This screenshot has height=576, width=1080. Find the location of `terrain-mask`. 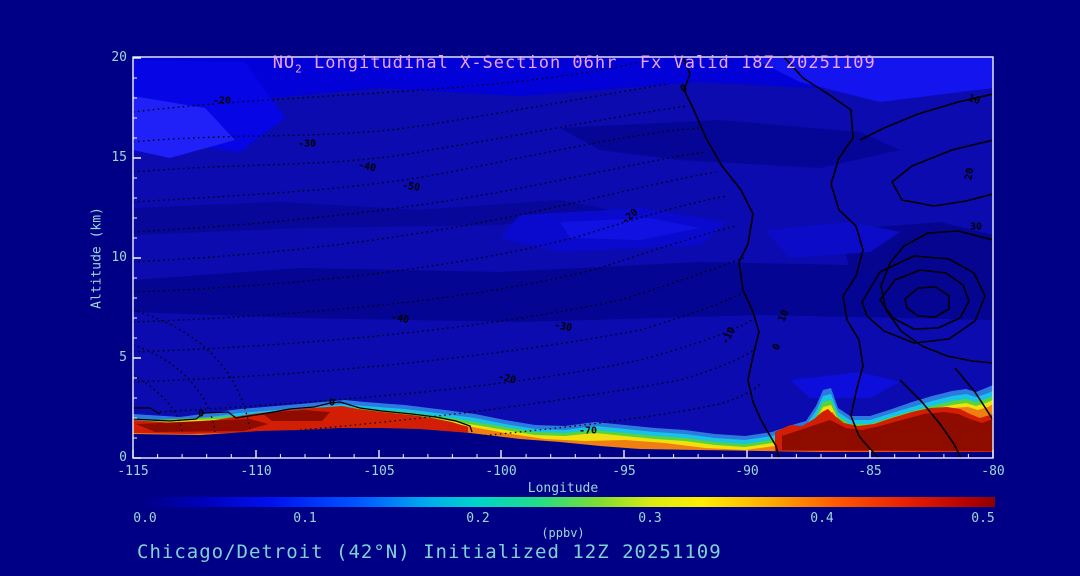

terrain-mask is located at coordinates (563, 443).